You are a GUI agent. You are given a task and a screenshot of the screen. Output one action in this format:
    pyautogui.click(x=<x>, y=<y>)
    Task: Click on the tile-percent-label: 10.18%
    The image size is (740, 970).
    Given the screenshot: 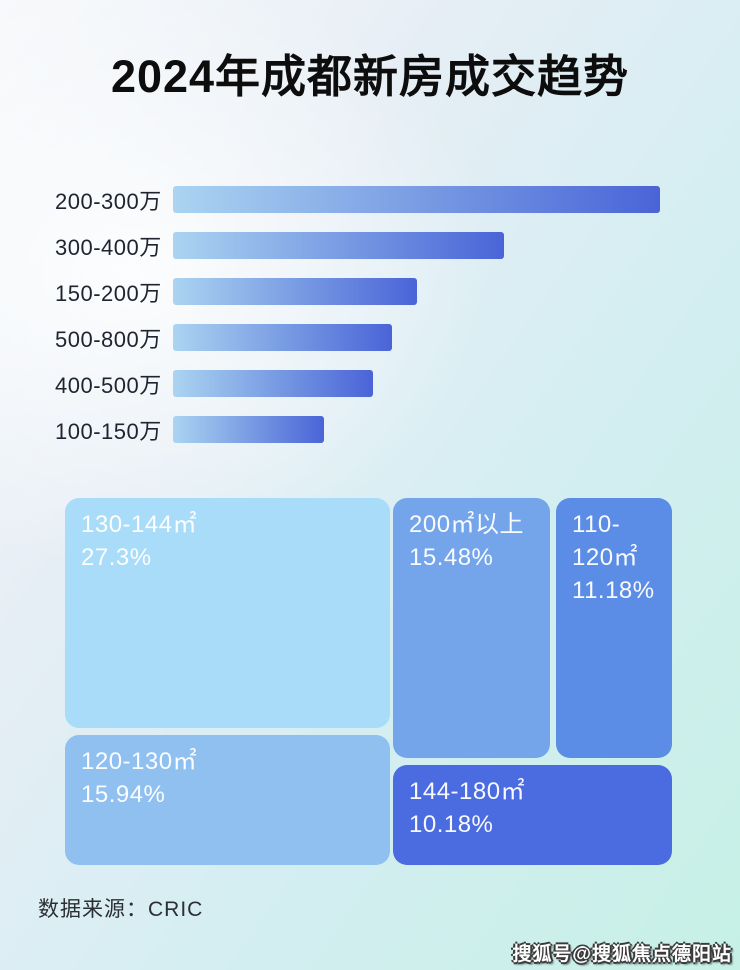 What is the action you would take?
    pyautogui.click(x=451, y=824)
    